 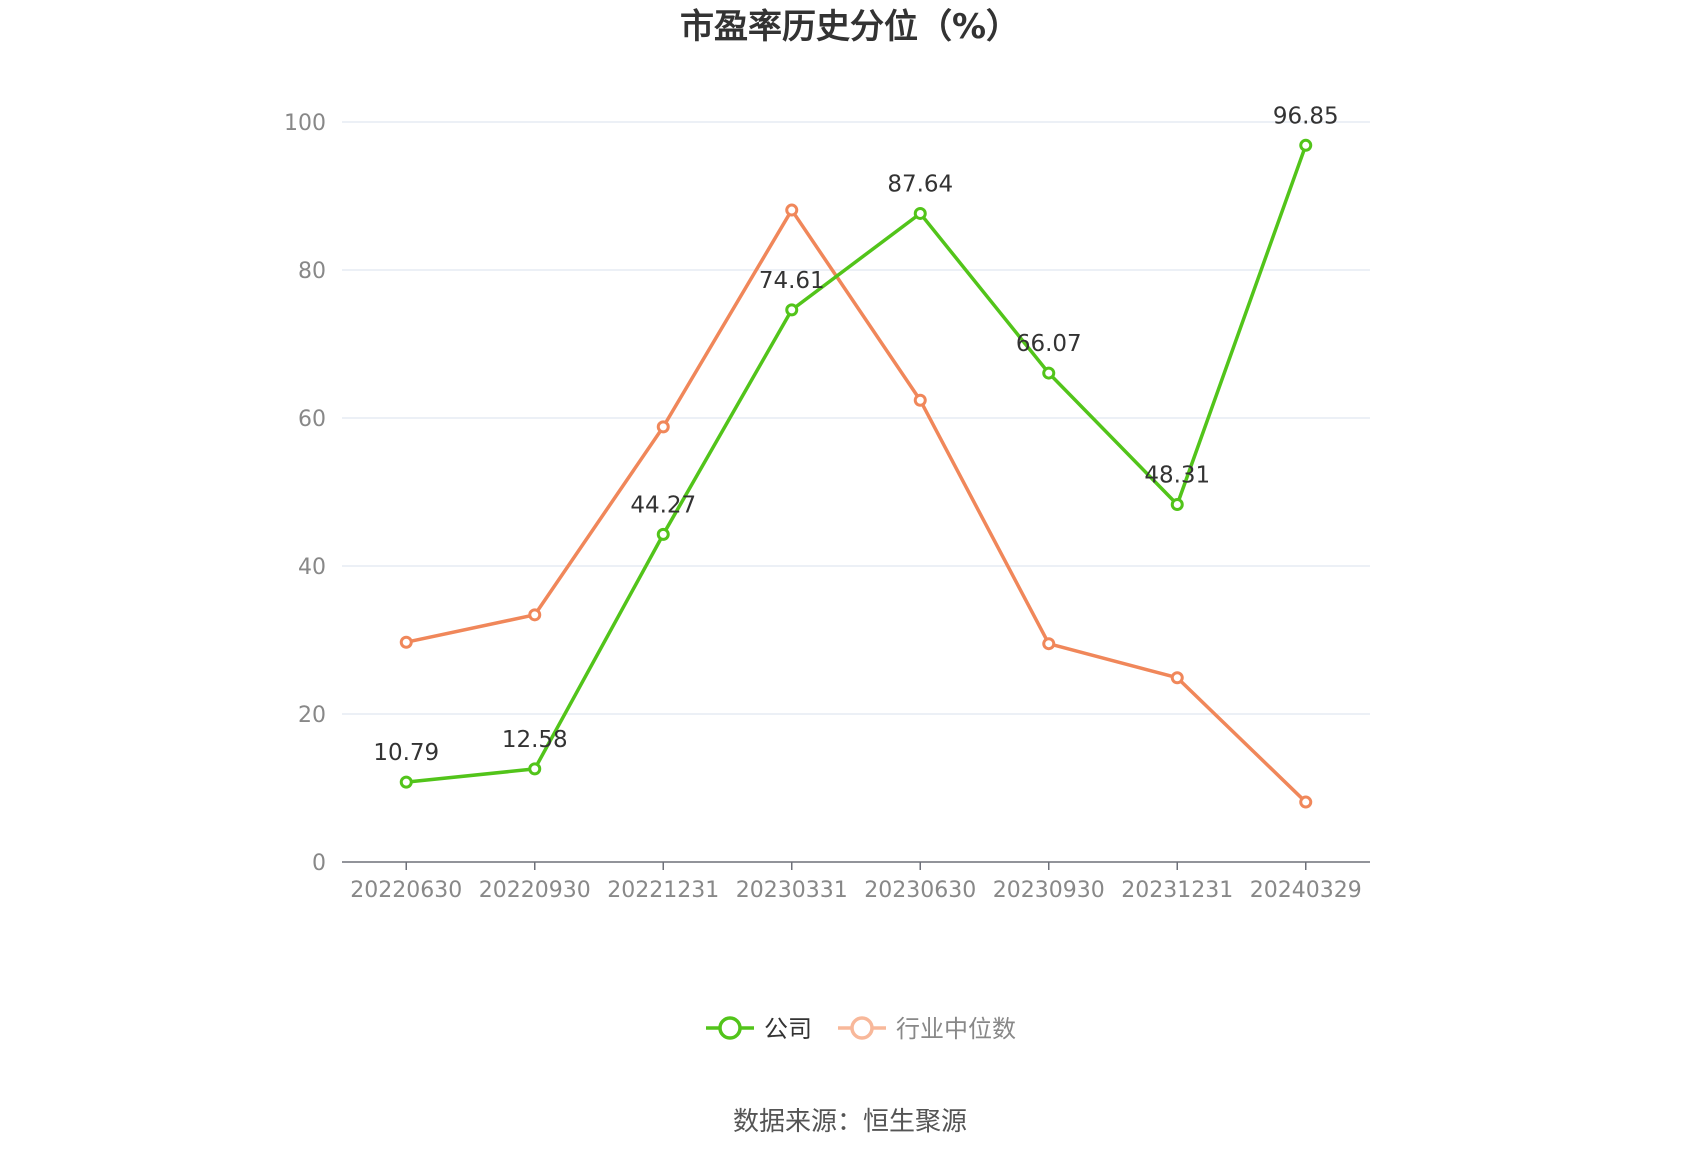 What do you see at coordinates (792, 281) in the screenshot?
I see `data-label: 74.61` at bounding box center [792, 281].